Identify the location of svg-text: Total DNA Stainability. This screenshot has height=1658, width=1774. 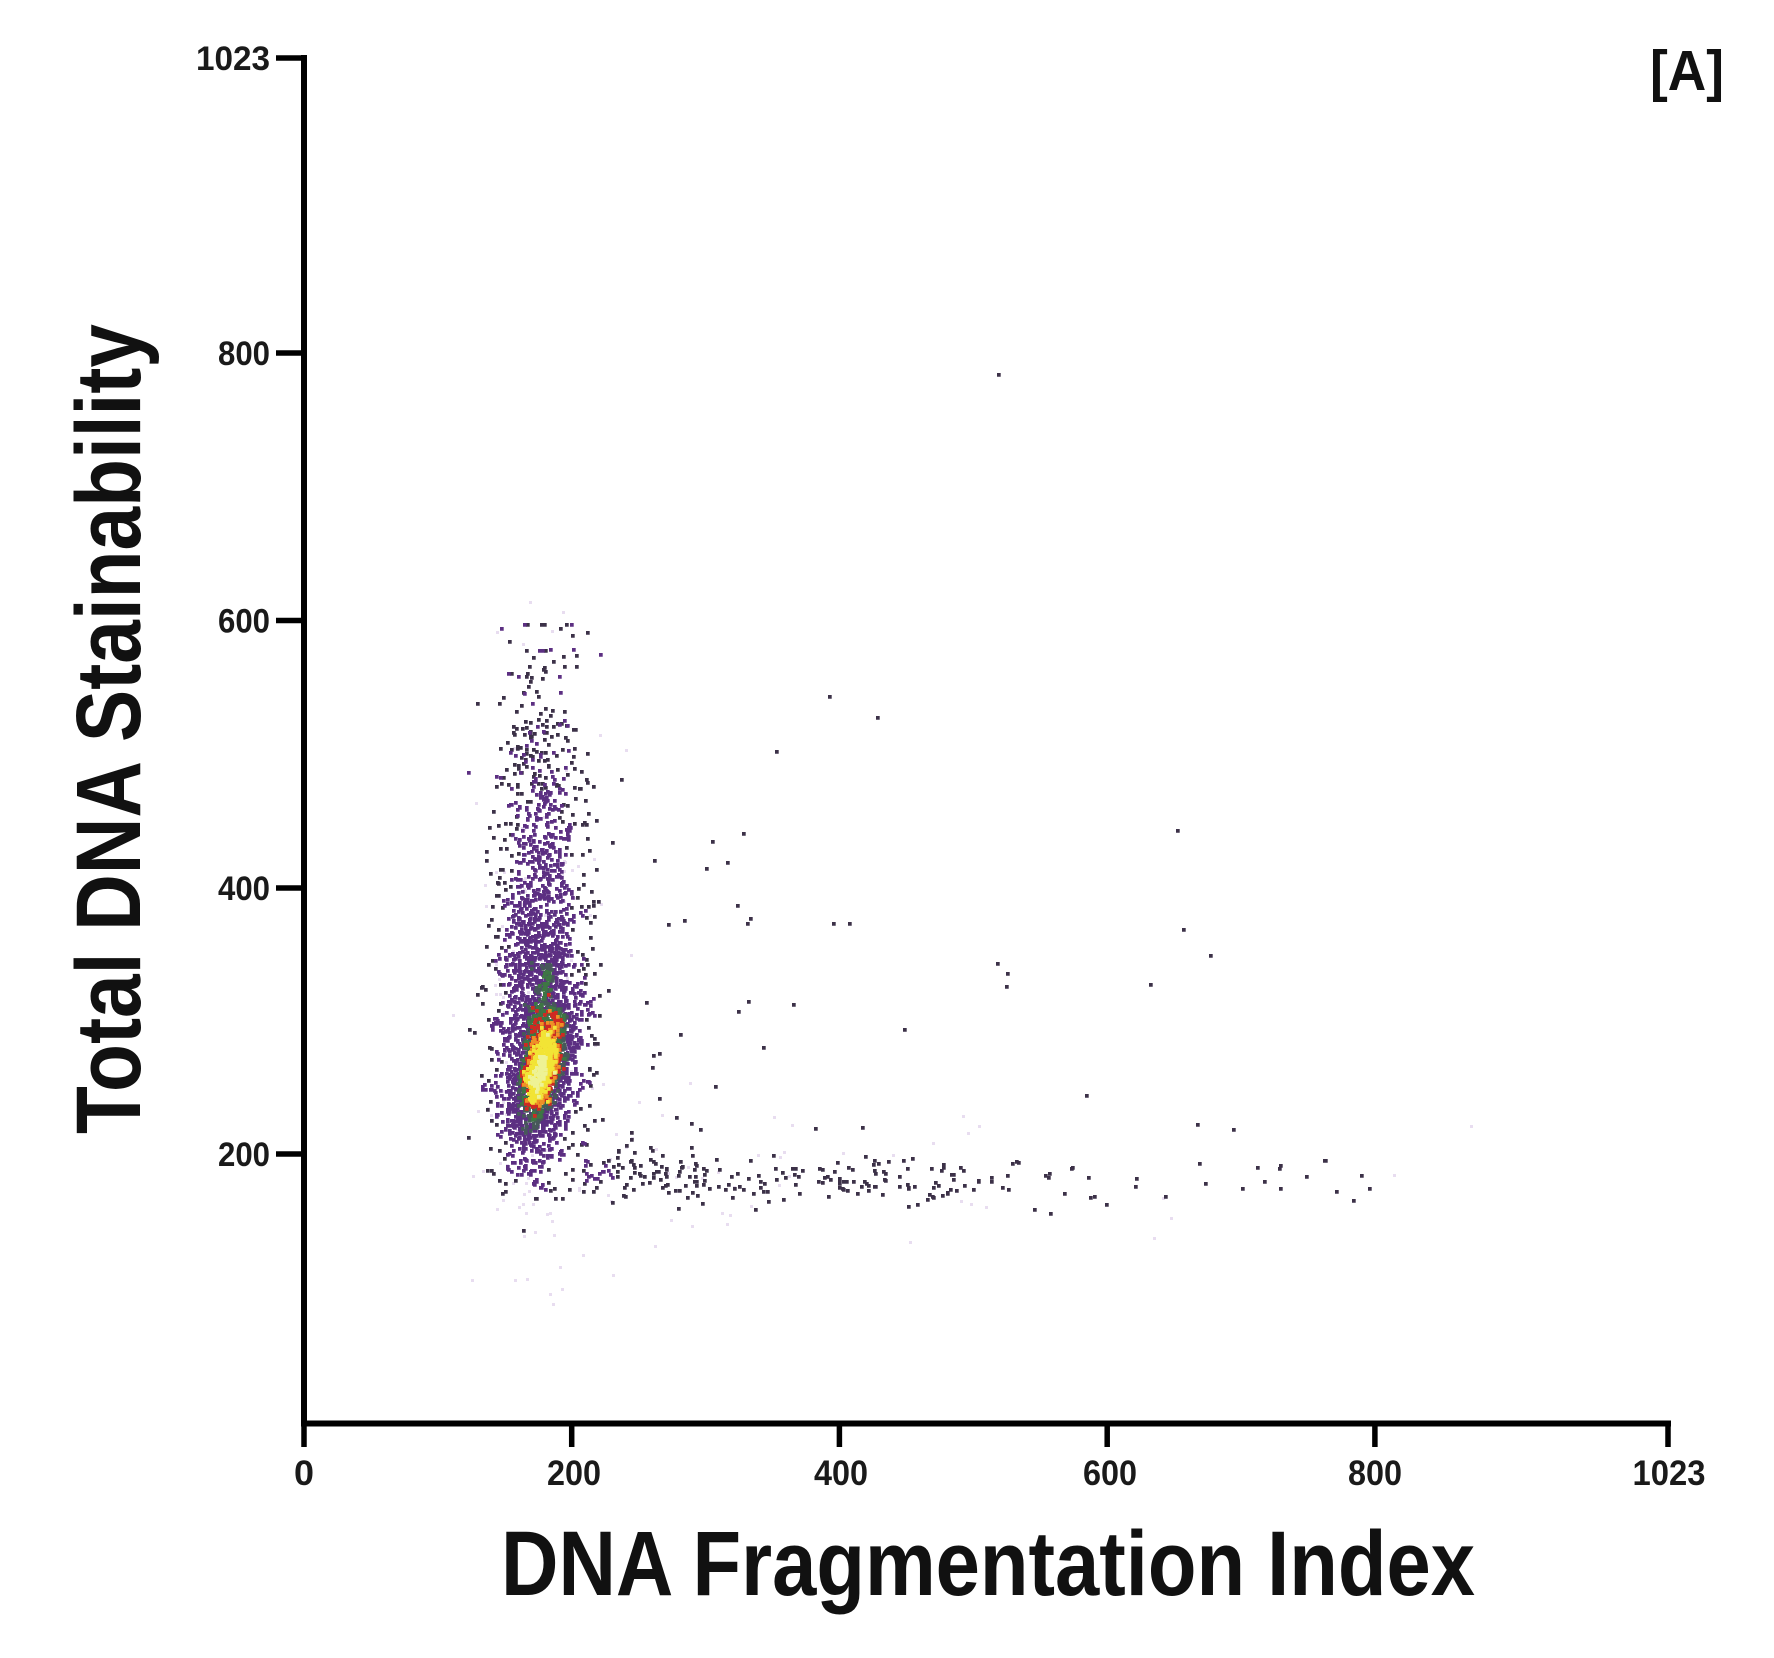
(109, 729).